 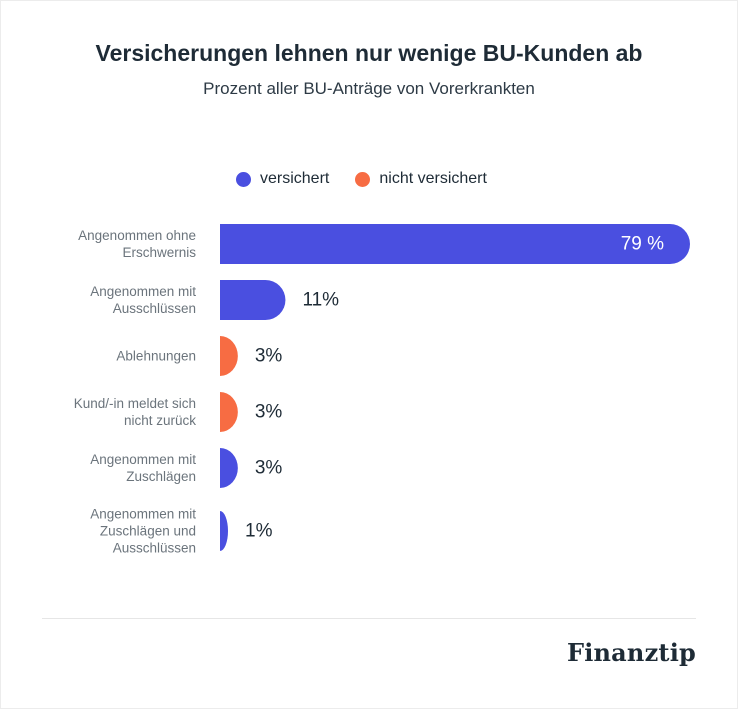 I want to click on category-label-3: Ablehnungen, so click(x=156, y=356).